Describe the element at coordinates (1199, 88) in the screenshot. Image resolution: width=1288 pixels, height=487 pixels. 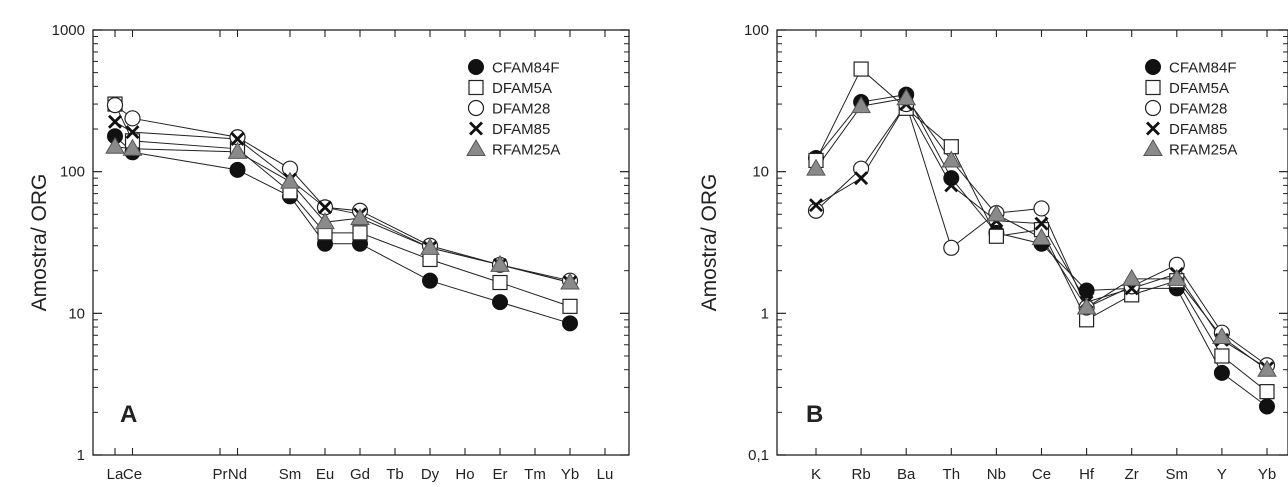
I see `panel-b-legend-label-dfam5a: DFAM5A` at that location.